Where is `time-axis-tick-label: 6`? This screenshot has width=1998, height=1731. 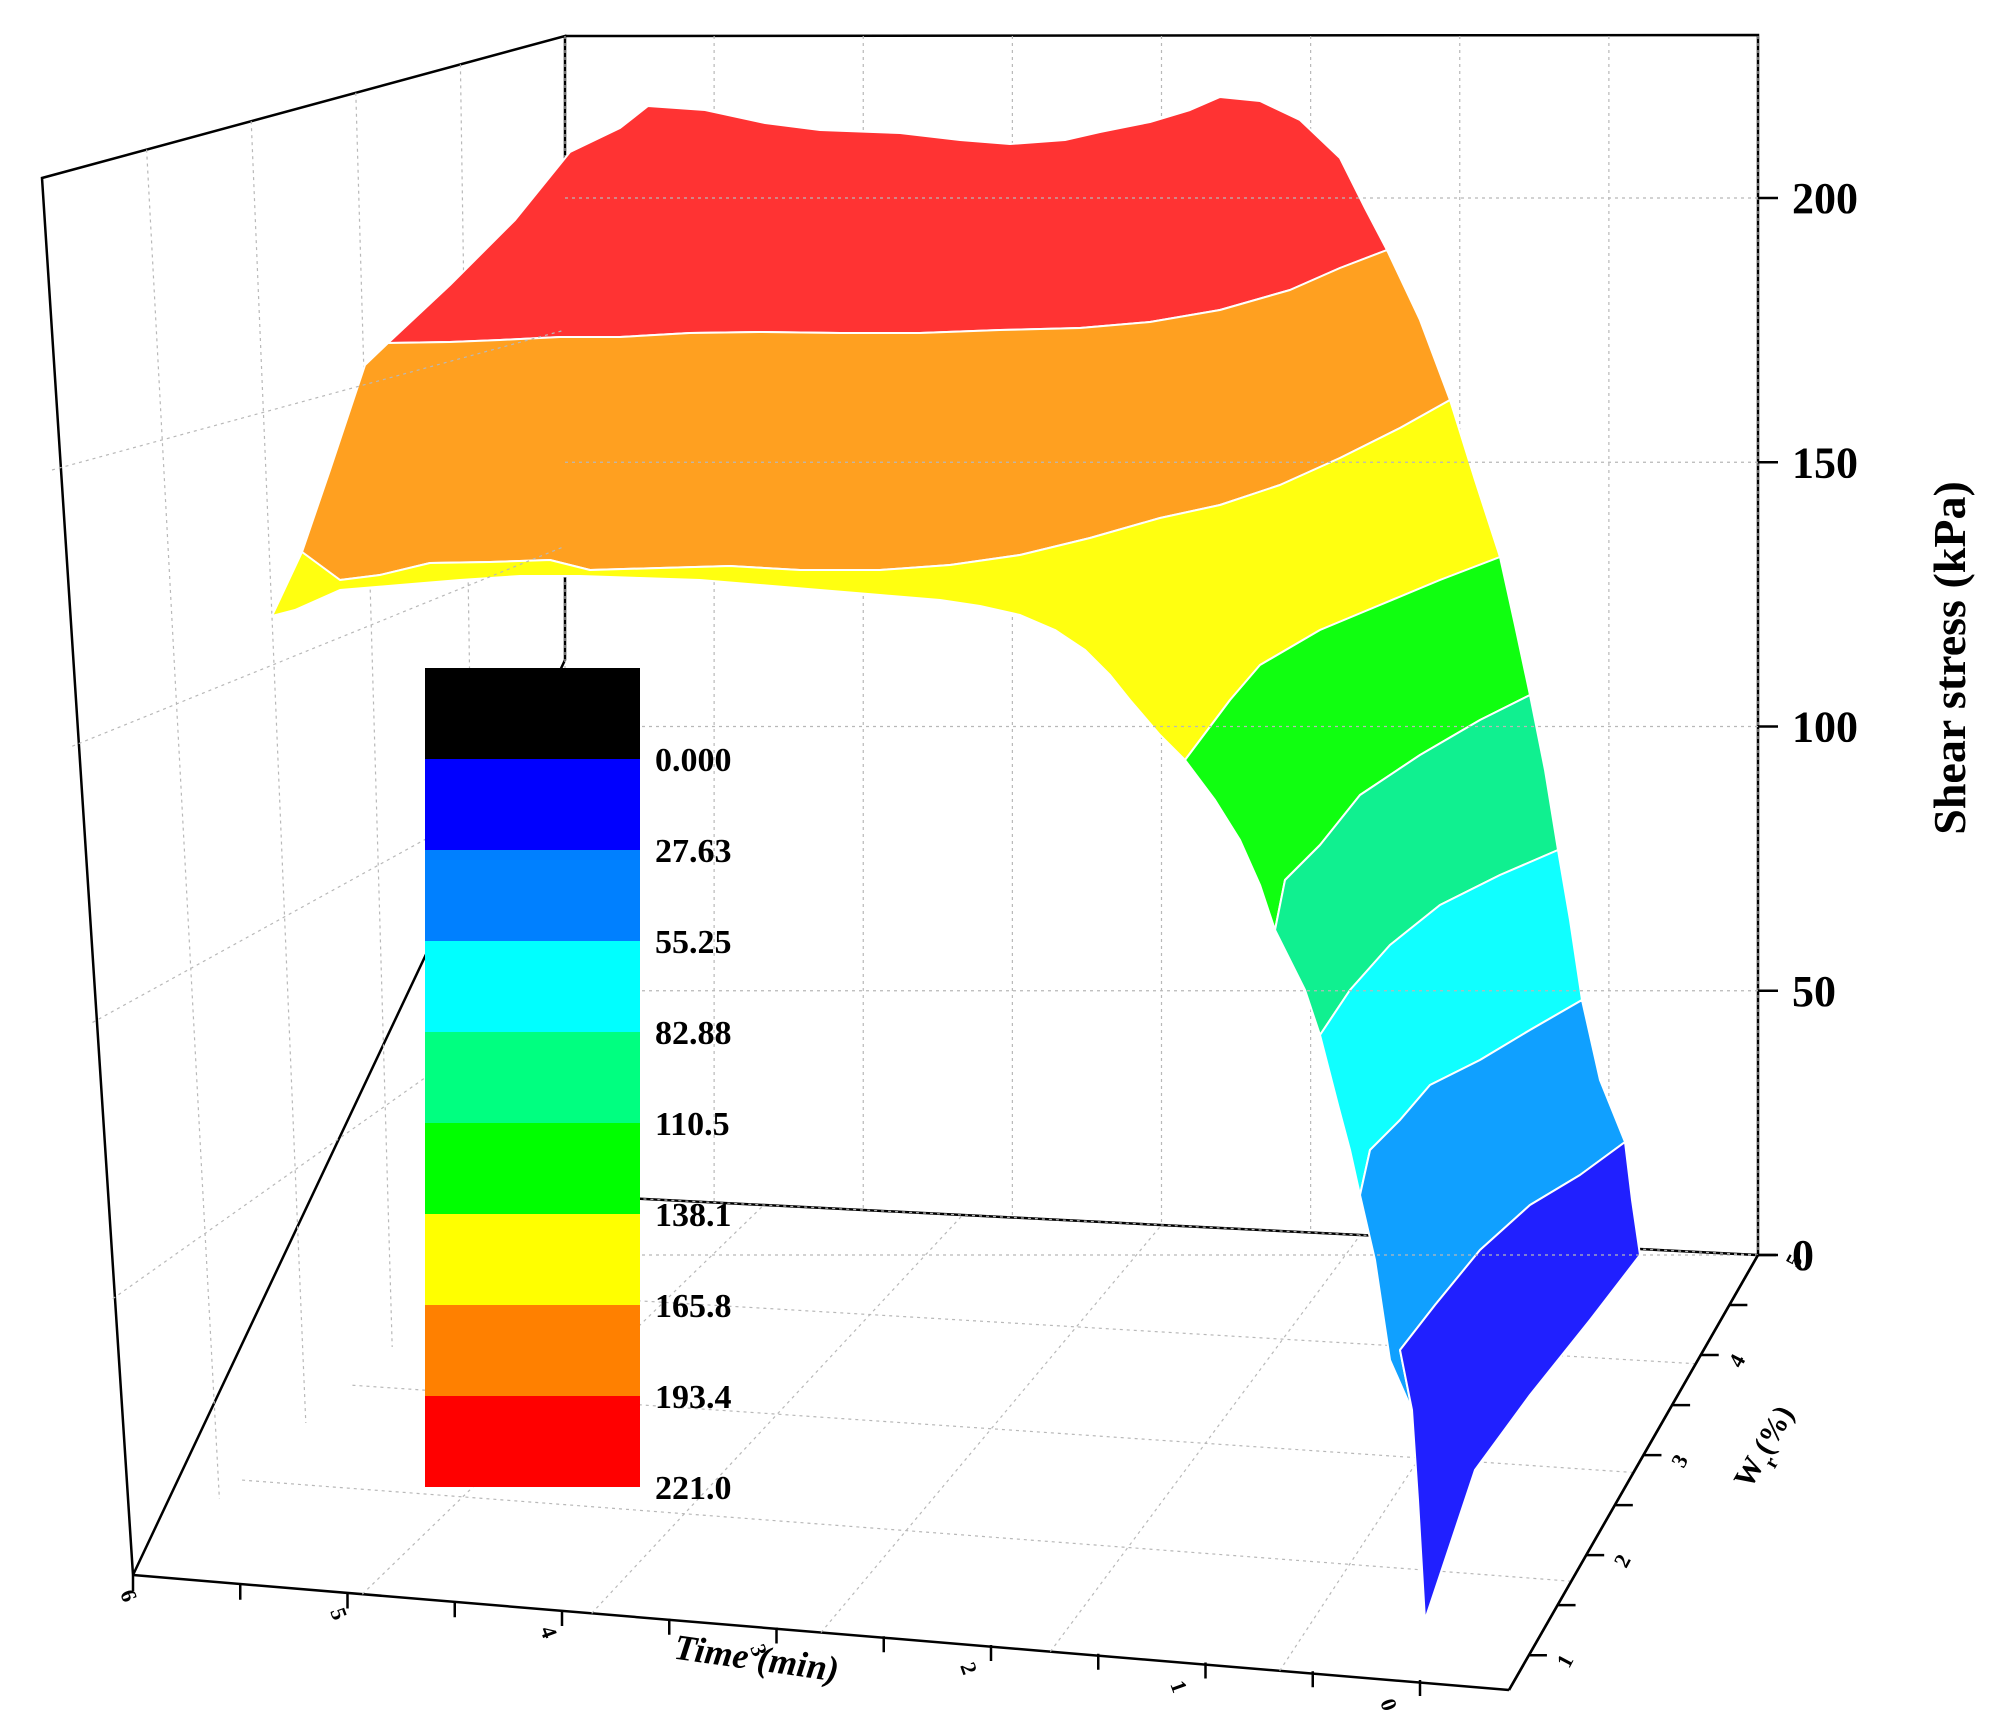 time-axis-tick-label: 6 is located at coordinates (128, 1595).